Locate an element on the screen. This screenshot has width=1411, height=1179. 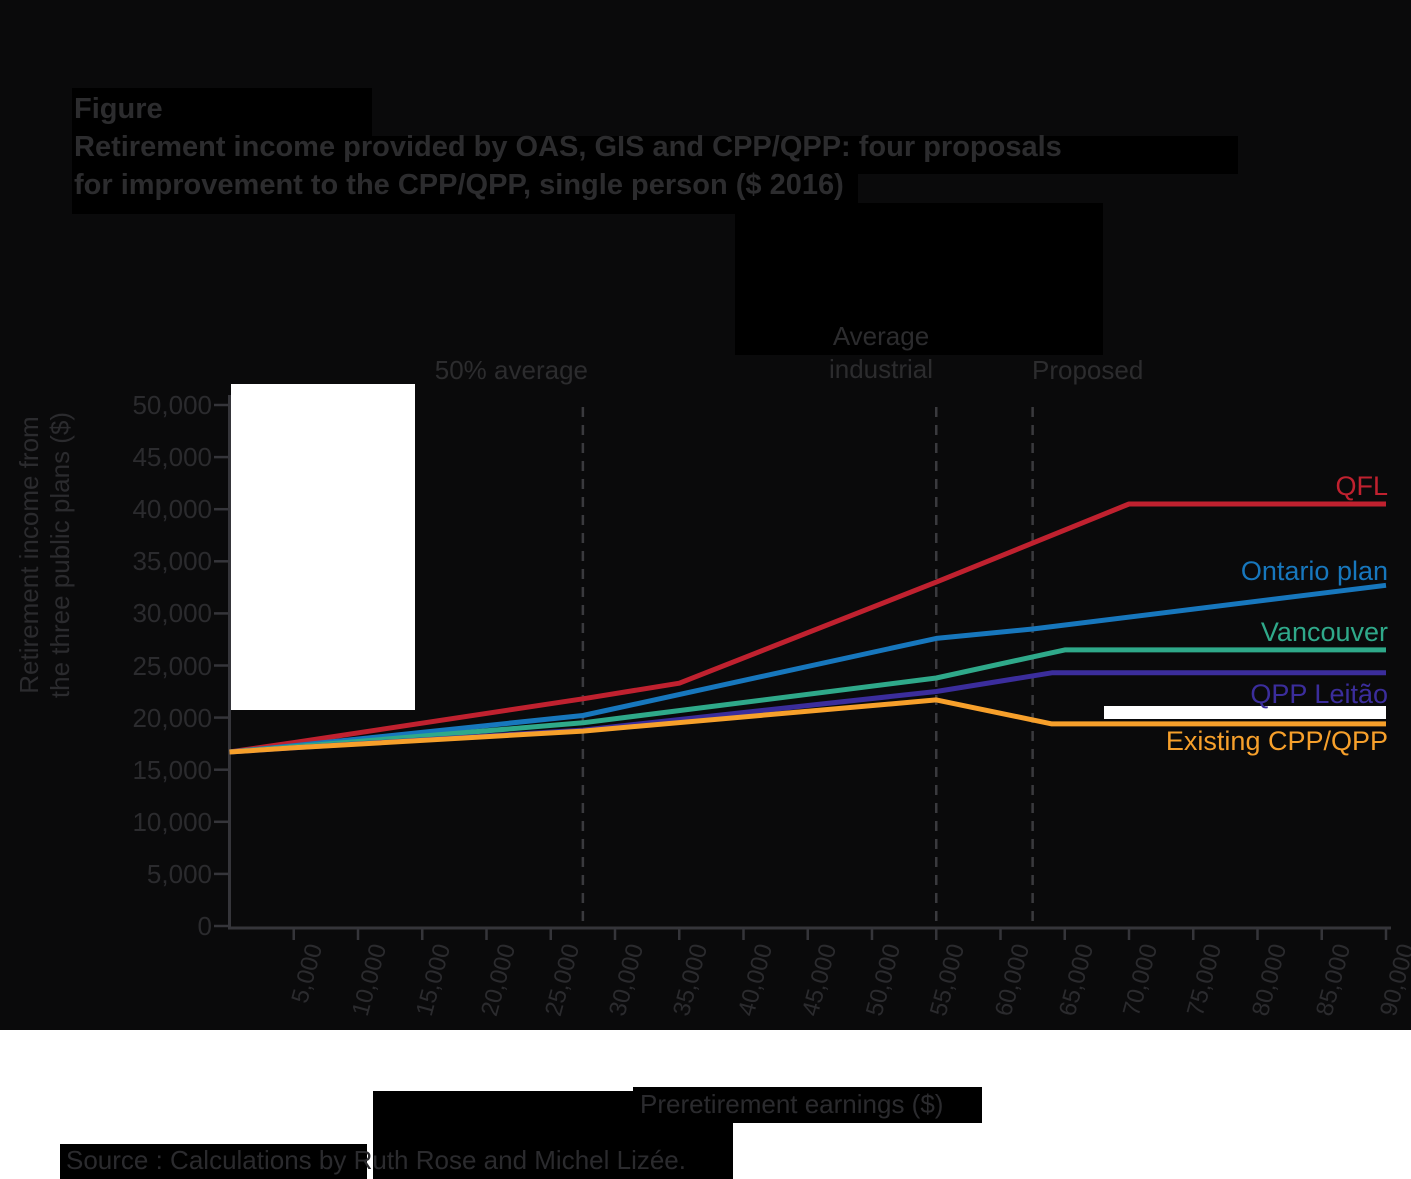
guide-label-line: Proposed is located at coordinates (1088, 370).